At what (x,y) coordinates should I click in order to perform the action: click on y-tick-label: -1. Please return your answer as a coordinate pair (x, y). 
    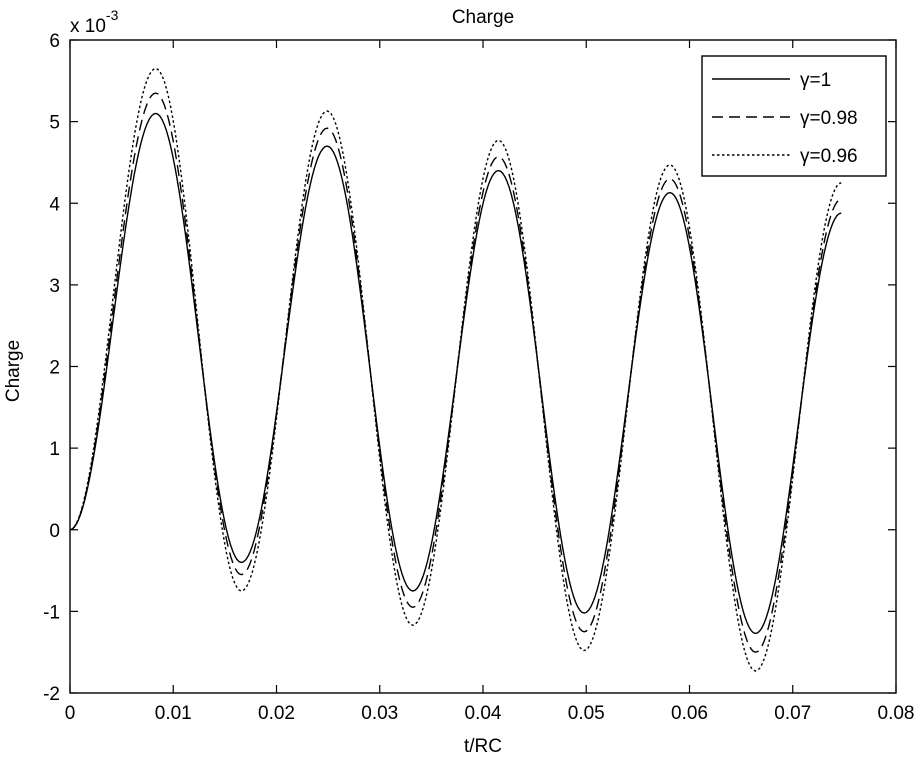
    Looking at the image, I should click on (51, 612).